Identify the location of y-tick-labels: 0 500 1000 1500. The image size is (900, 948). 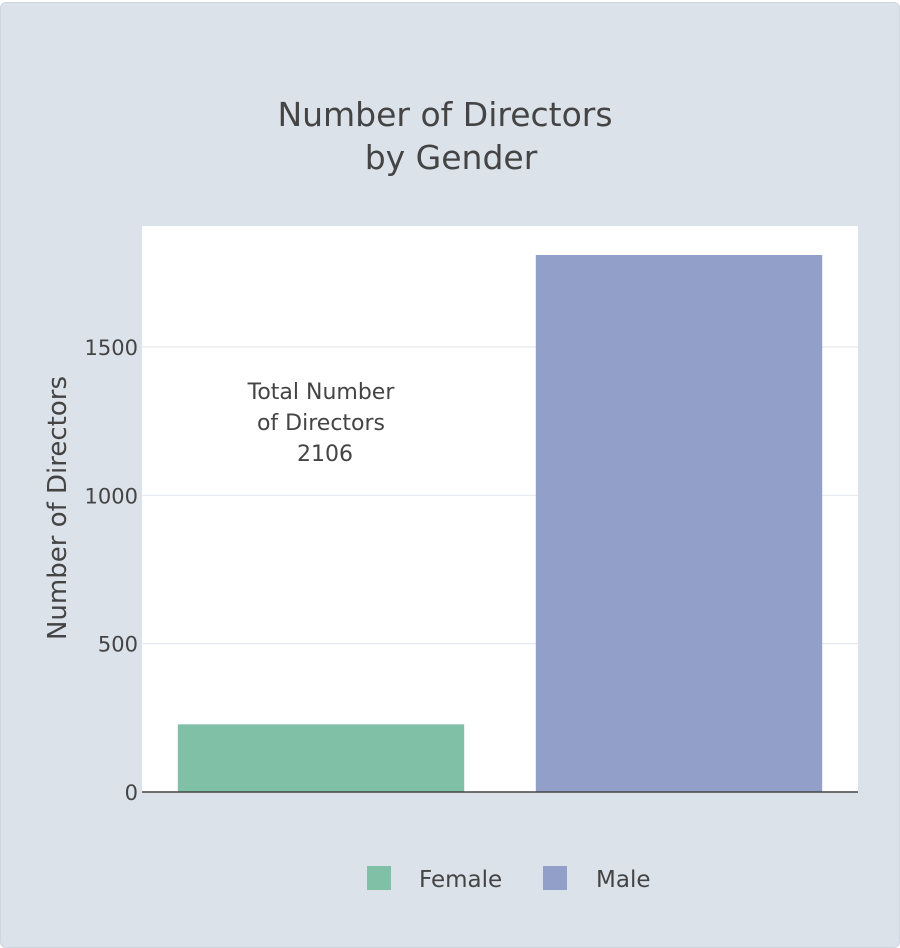
(111, 570).